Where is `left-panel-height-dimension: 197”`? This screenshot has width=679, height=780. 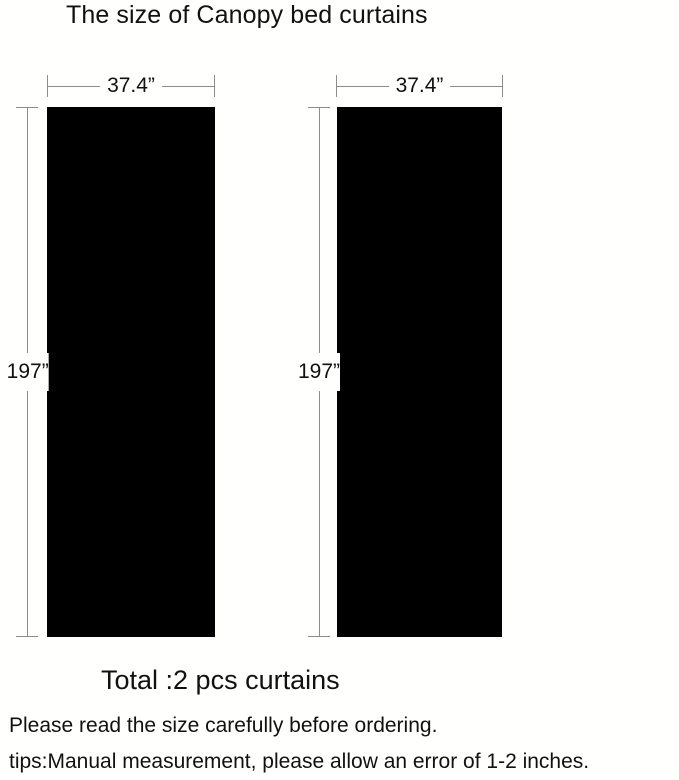
left-panel-height-dimension: 197” is located at coordinates (27, 372).